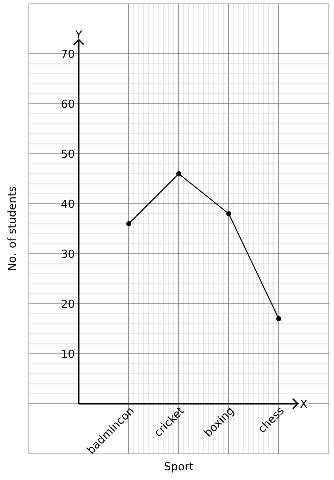 This screenshot has height=480, width=334. What do you see at coordinates (68, 154) in the screenshot?
I see `y-tick-label: 50` at bounding box center [68, 154].